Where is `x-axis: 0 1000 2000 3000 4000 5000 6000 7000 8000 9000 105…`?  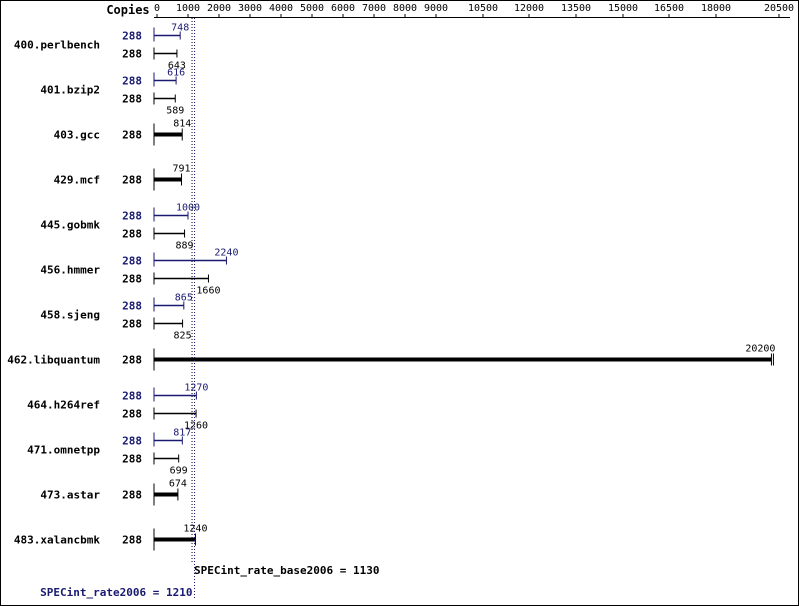
x-axis: 0 1000 2000 3000 4000 5000 6000 7000 8000 9000 105… is located at coordinates (474, 10).